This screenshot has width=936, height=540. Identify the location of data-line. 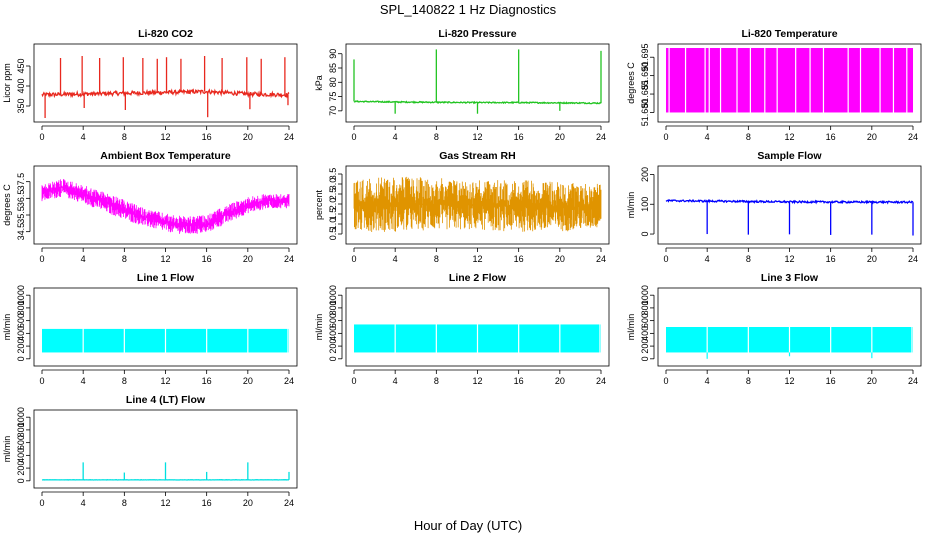
(477, 102).